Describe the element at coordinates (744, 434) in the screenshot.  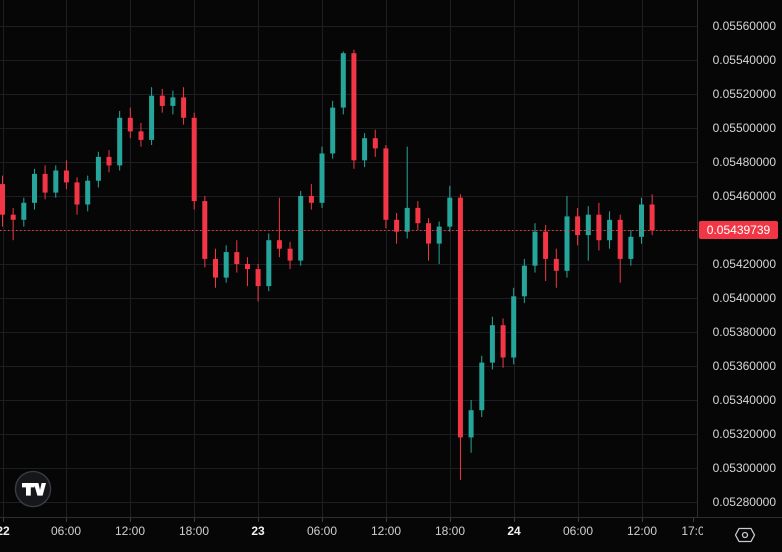
I see `price-axis-label: 0.05320000` at that location.